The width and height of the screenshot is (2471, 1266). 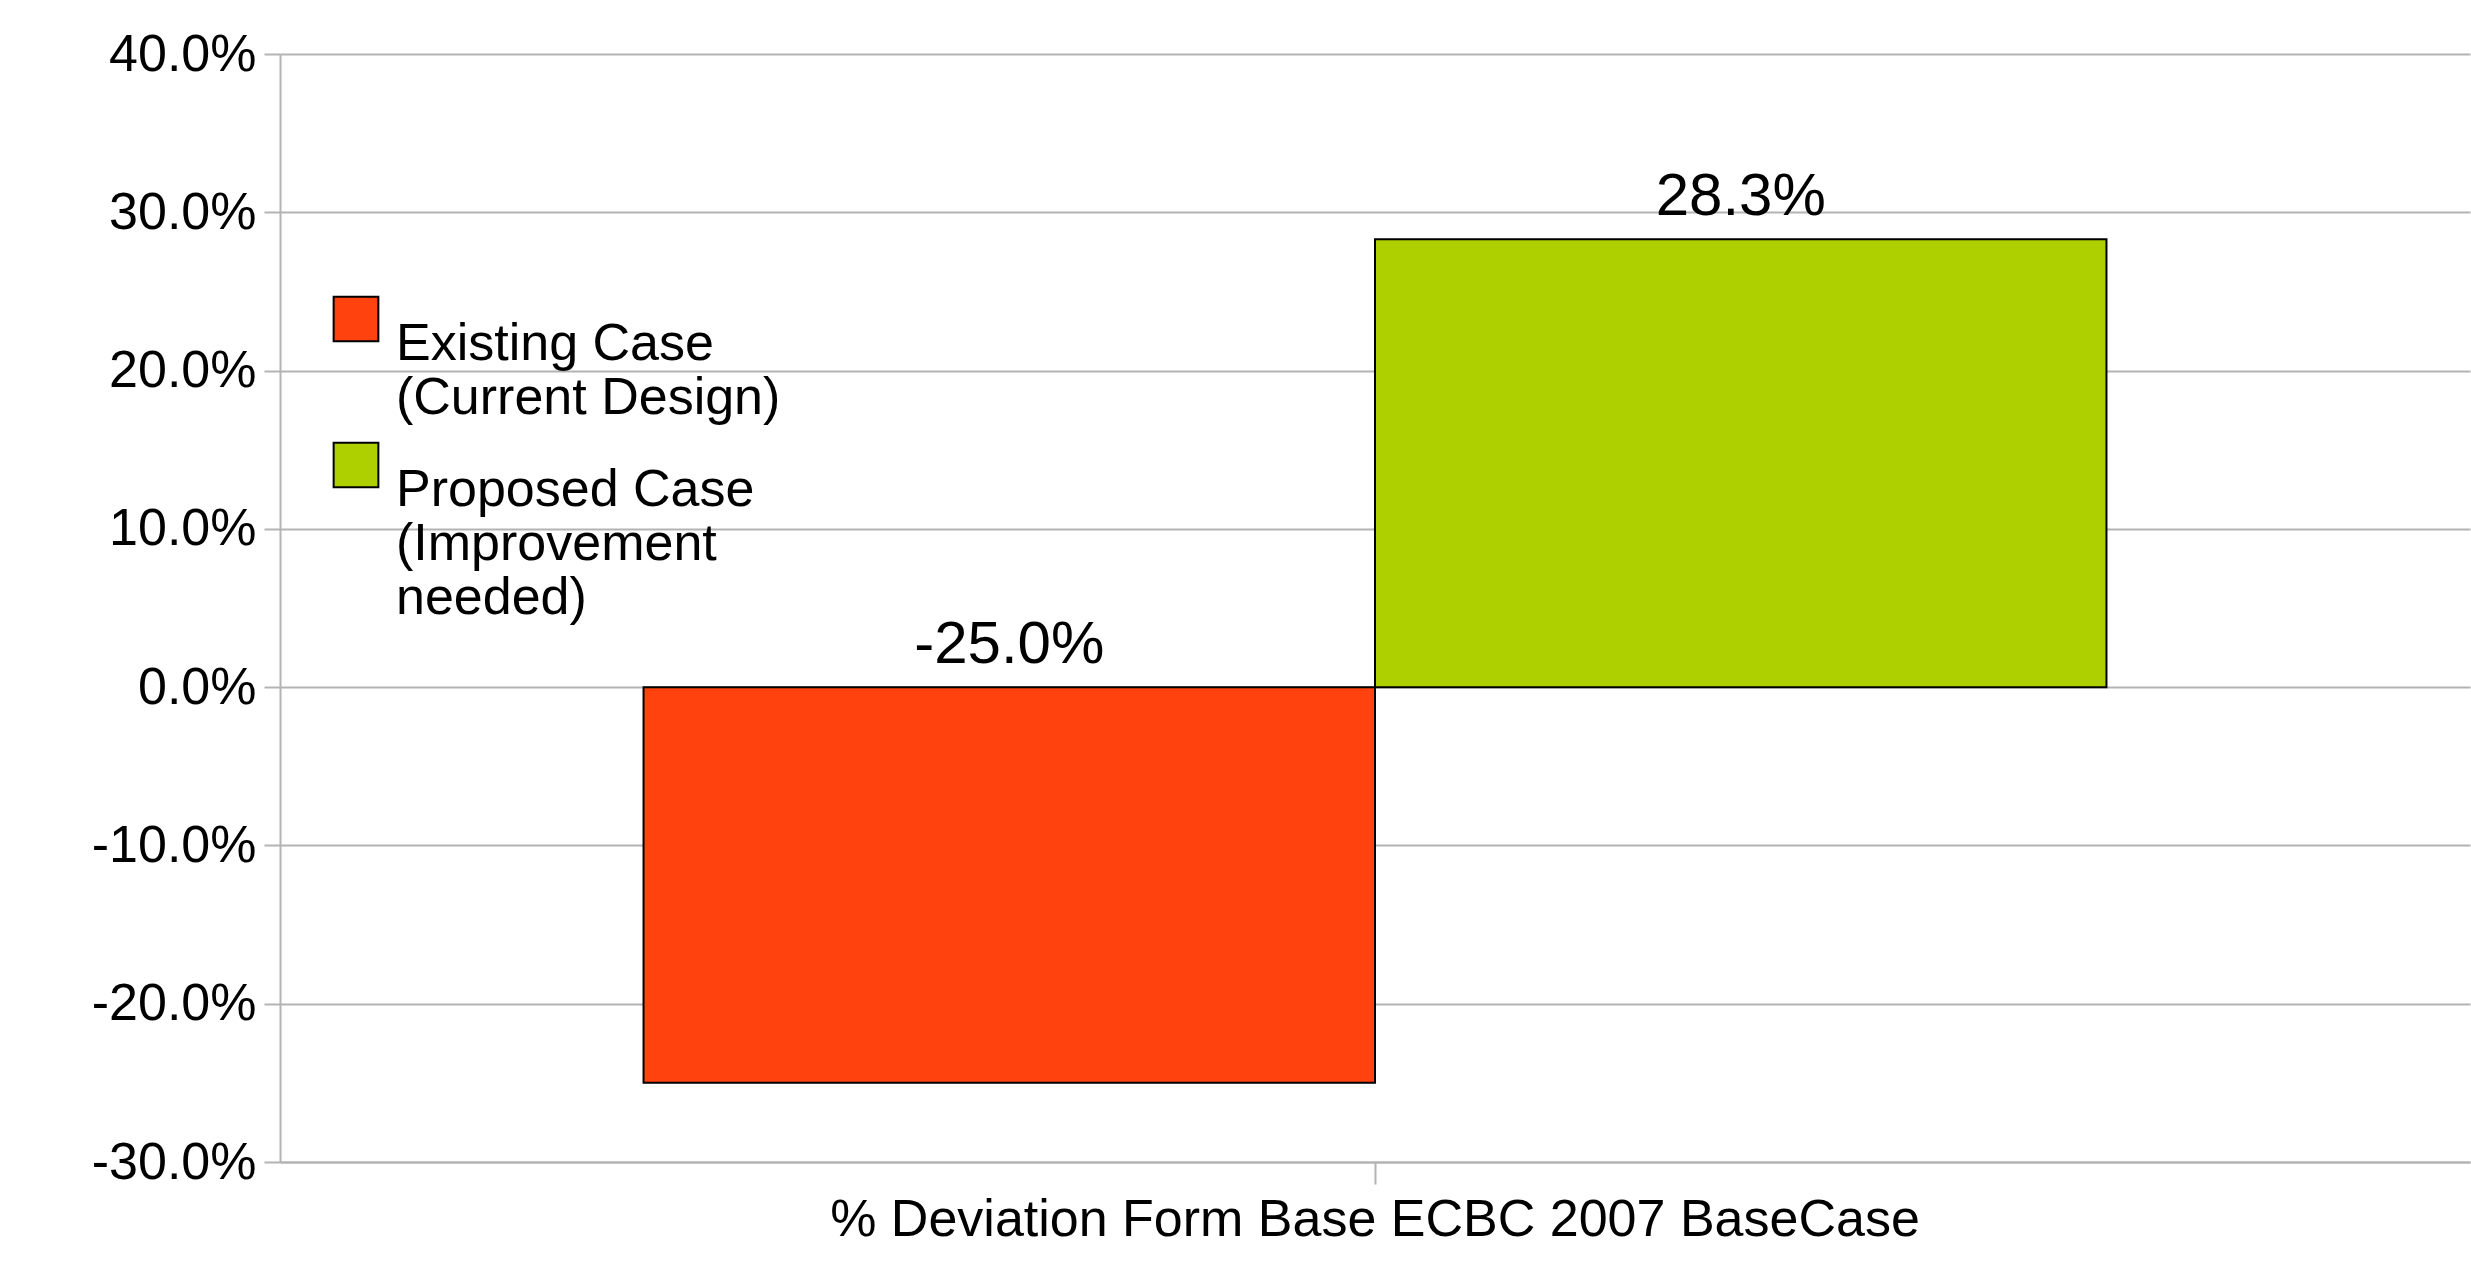 I want to click on legend-label: Proposed Case (Improvement needed), so click(x=575, y=542).